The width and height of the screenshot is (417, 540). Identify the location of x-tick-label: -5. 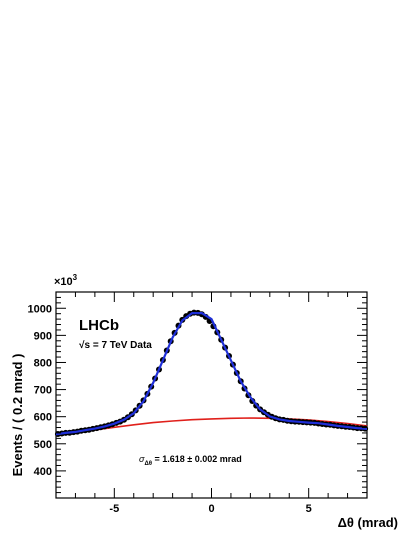
(114, 509).